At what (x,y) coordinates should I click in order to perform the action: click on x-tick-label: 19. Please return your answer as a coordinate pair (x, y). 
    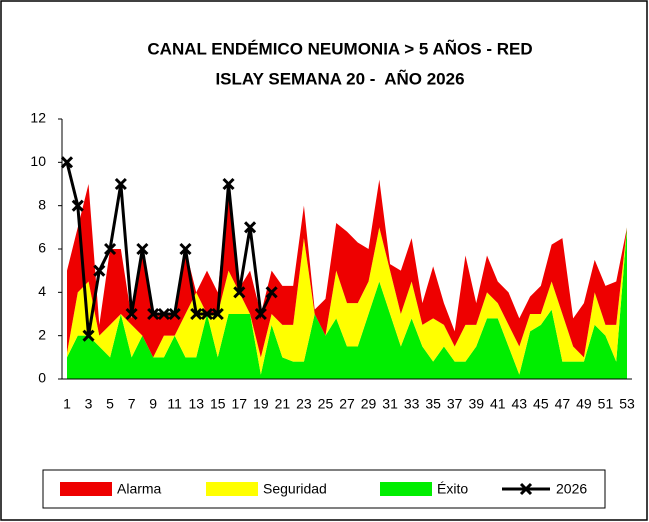
    Looking at the image, I should click on (261, 404).